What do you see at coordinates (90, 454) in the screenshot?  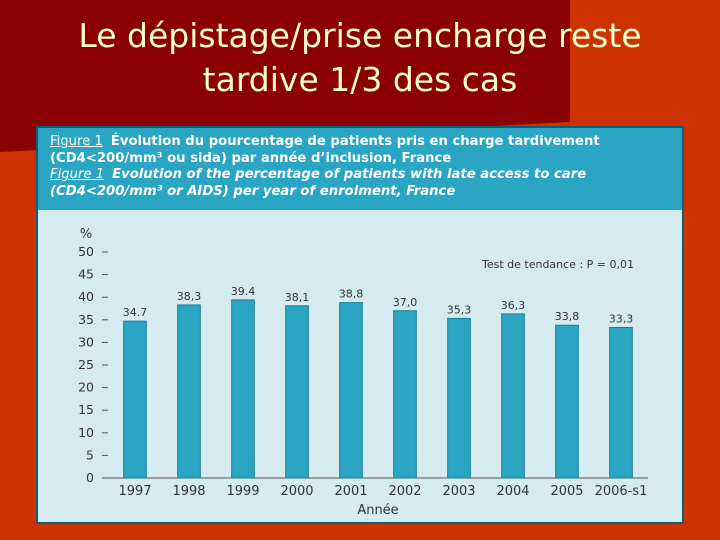 I see `y-tick-label: 5` at bounding box center [90, 454].